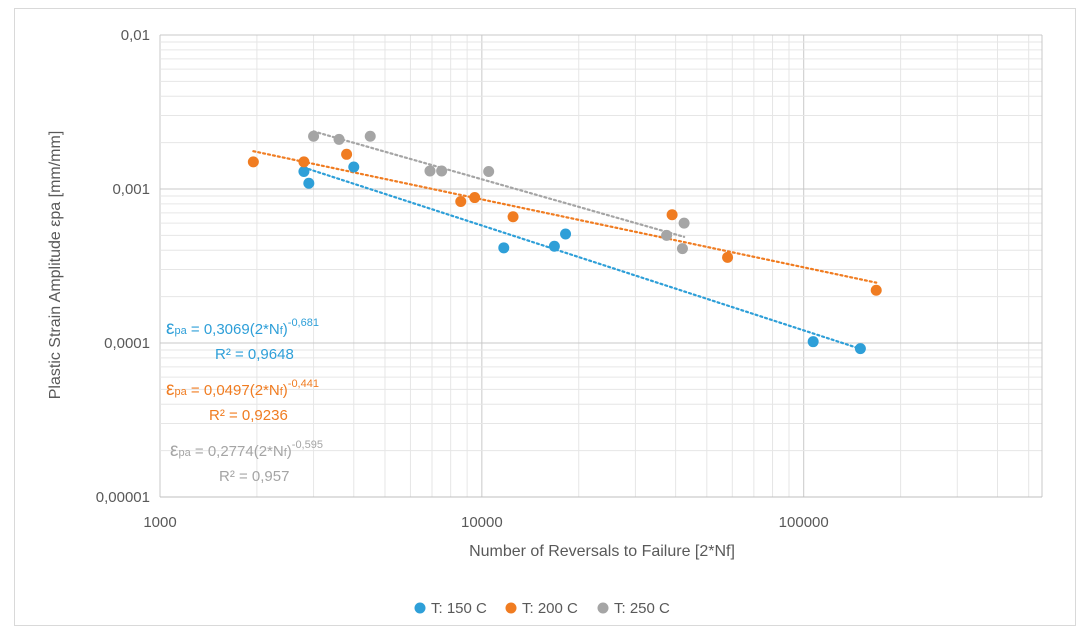 This screenshot has height=630, width=1083. What do you see at coordinates (242, 328) in the screenshot?
I see `trend-equation: εpa = 0,3069(2*Nf)-0,681` at bounding box center [242, 328].